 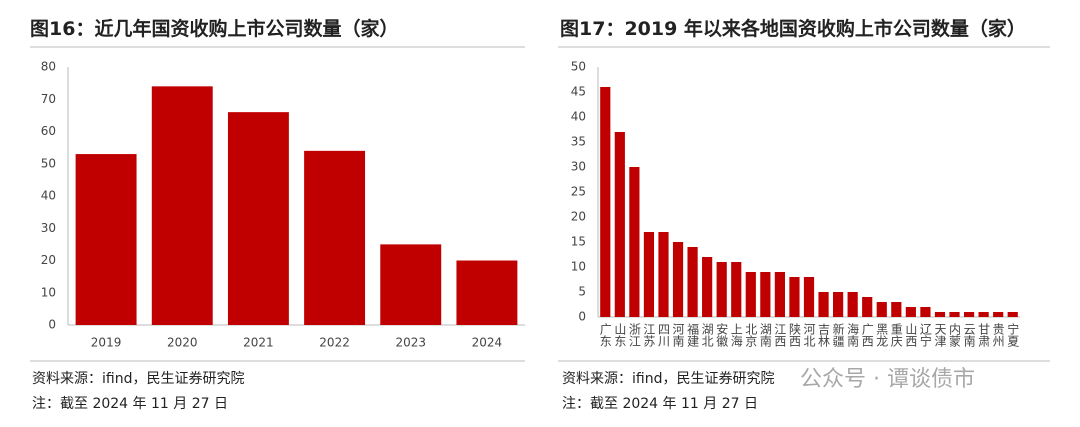 I want to click on x-tick-label: 2022, so click(x=334, y=343).